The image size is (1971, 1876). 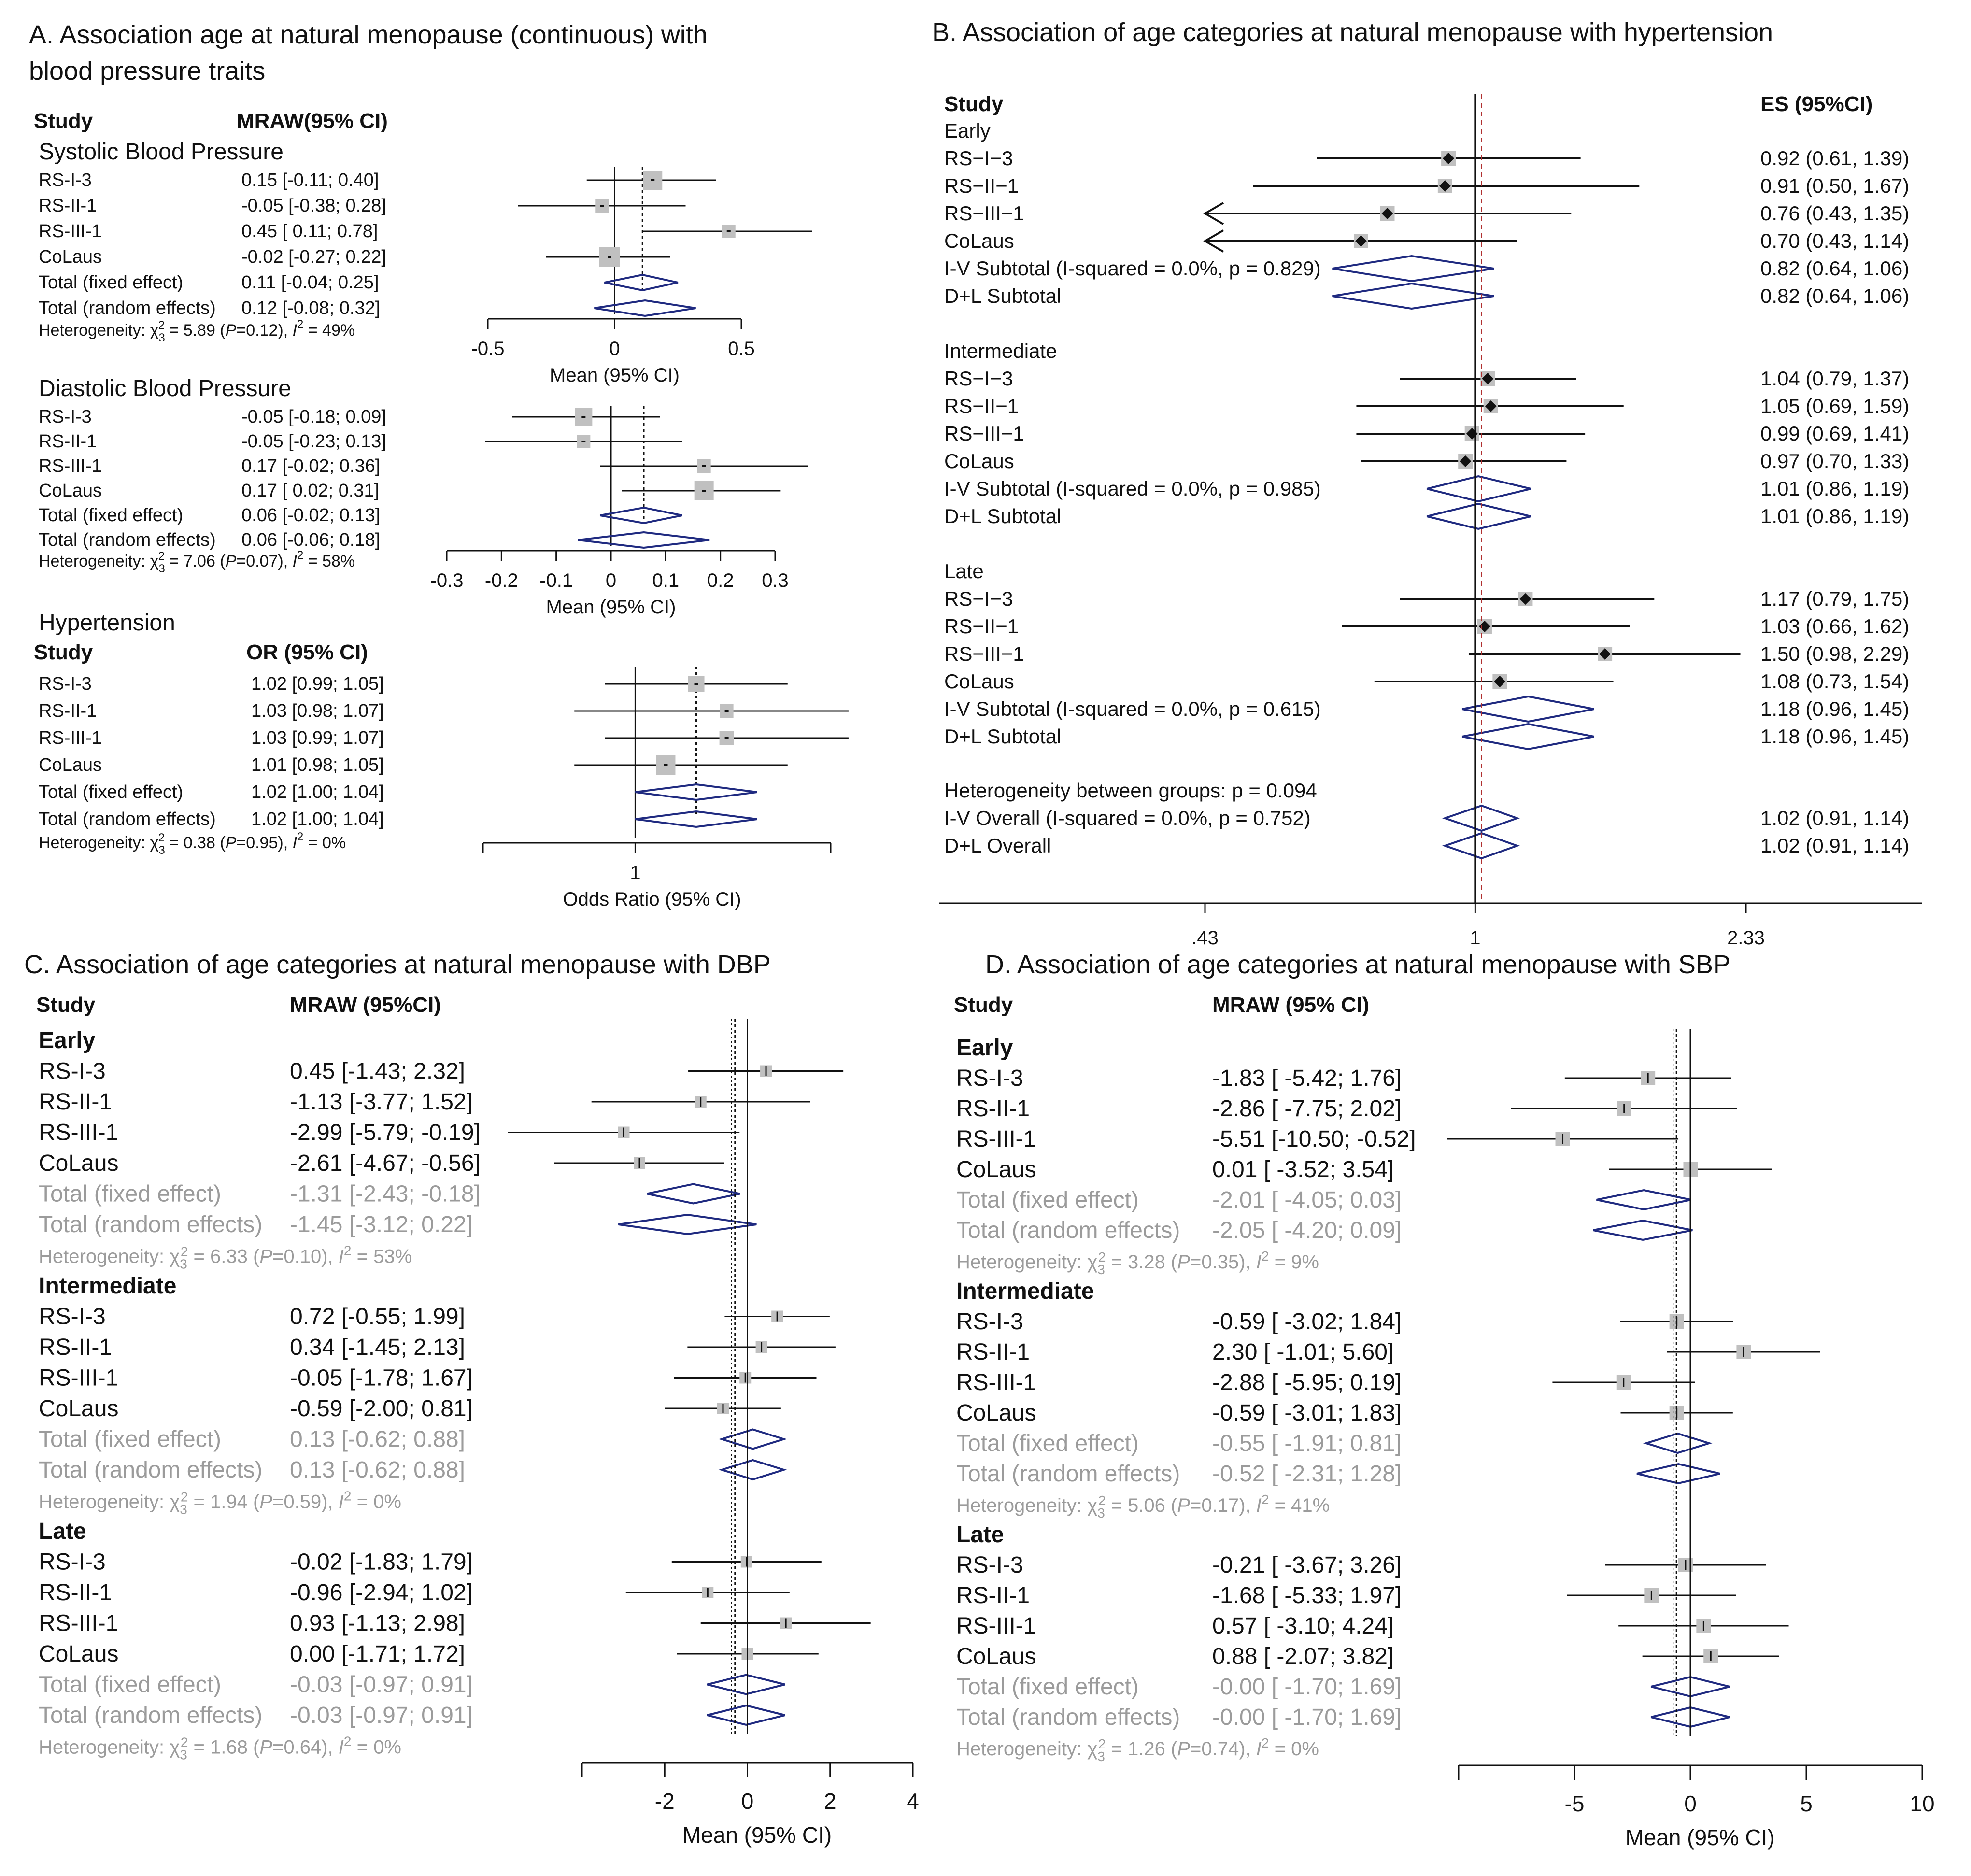 I want to click on panel-d-group-name: Late, so click(x=980, y=1535).